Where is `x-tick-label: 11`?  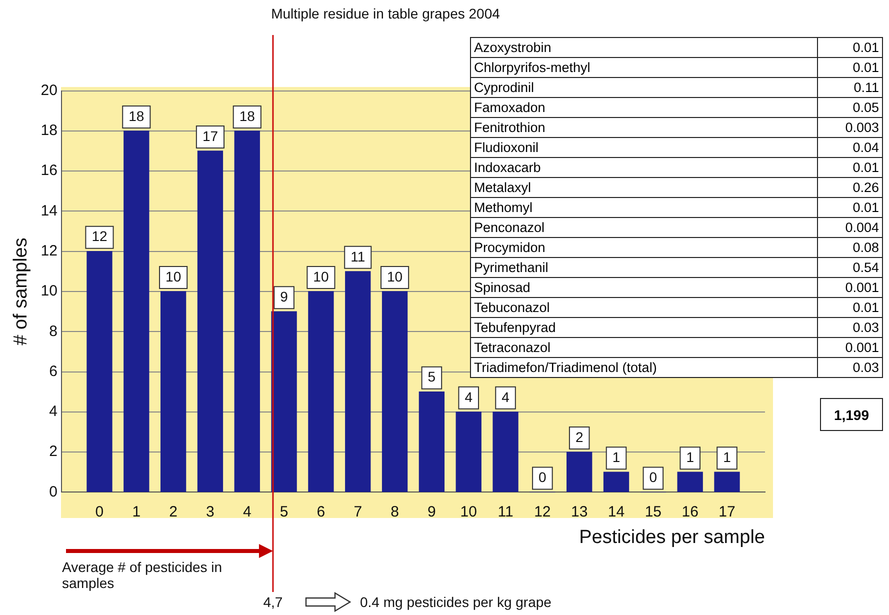 x-tick-label: 11 is located at coordinates (506, 511).